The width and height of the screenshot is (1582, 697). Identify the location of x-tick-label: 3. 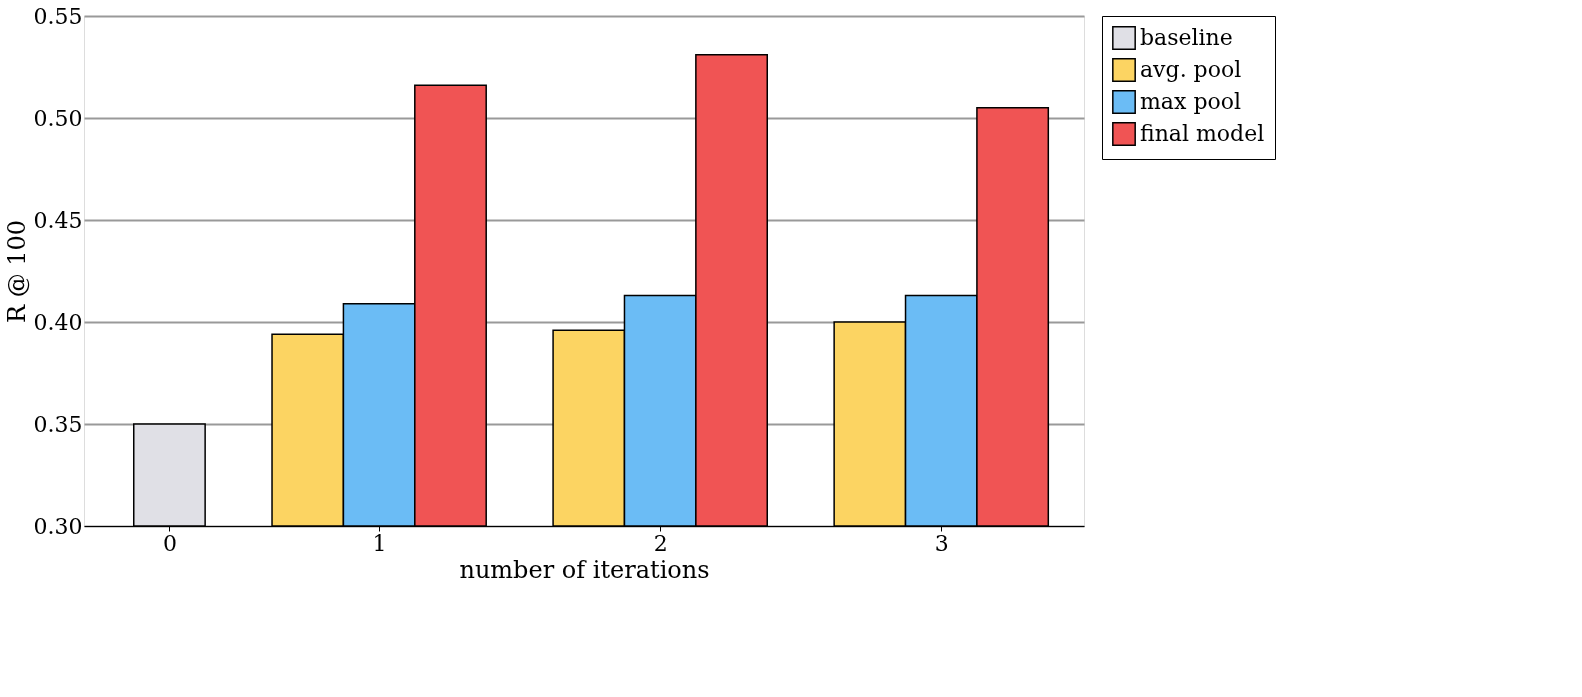
(941, 543).